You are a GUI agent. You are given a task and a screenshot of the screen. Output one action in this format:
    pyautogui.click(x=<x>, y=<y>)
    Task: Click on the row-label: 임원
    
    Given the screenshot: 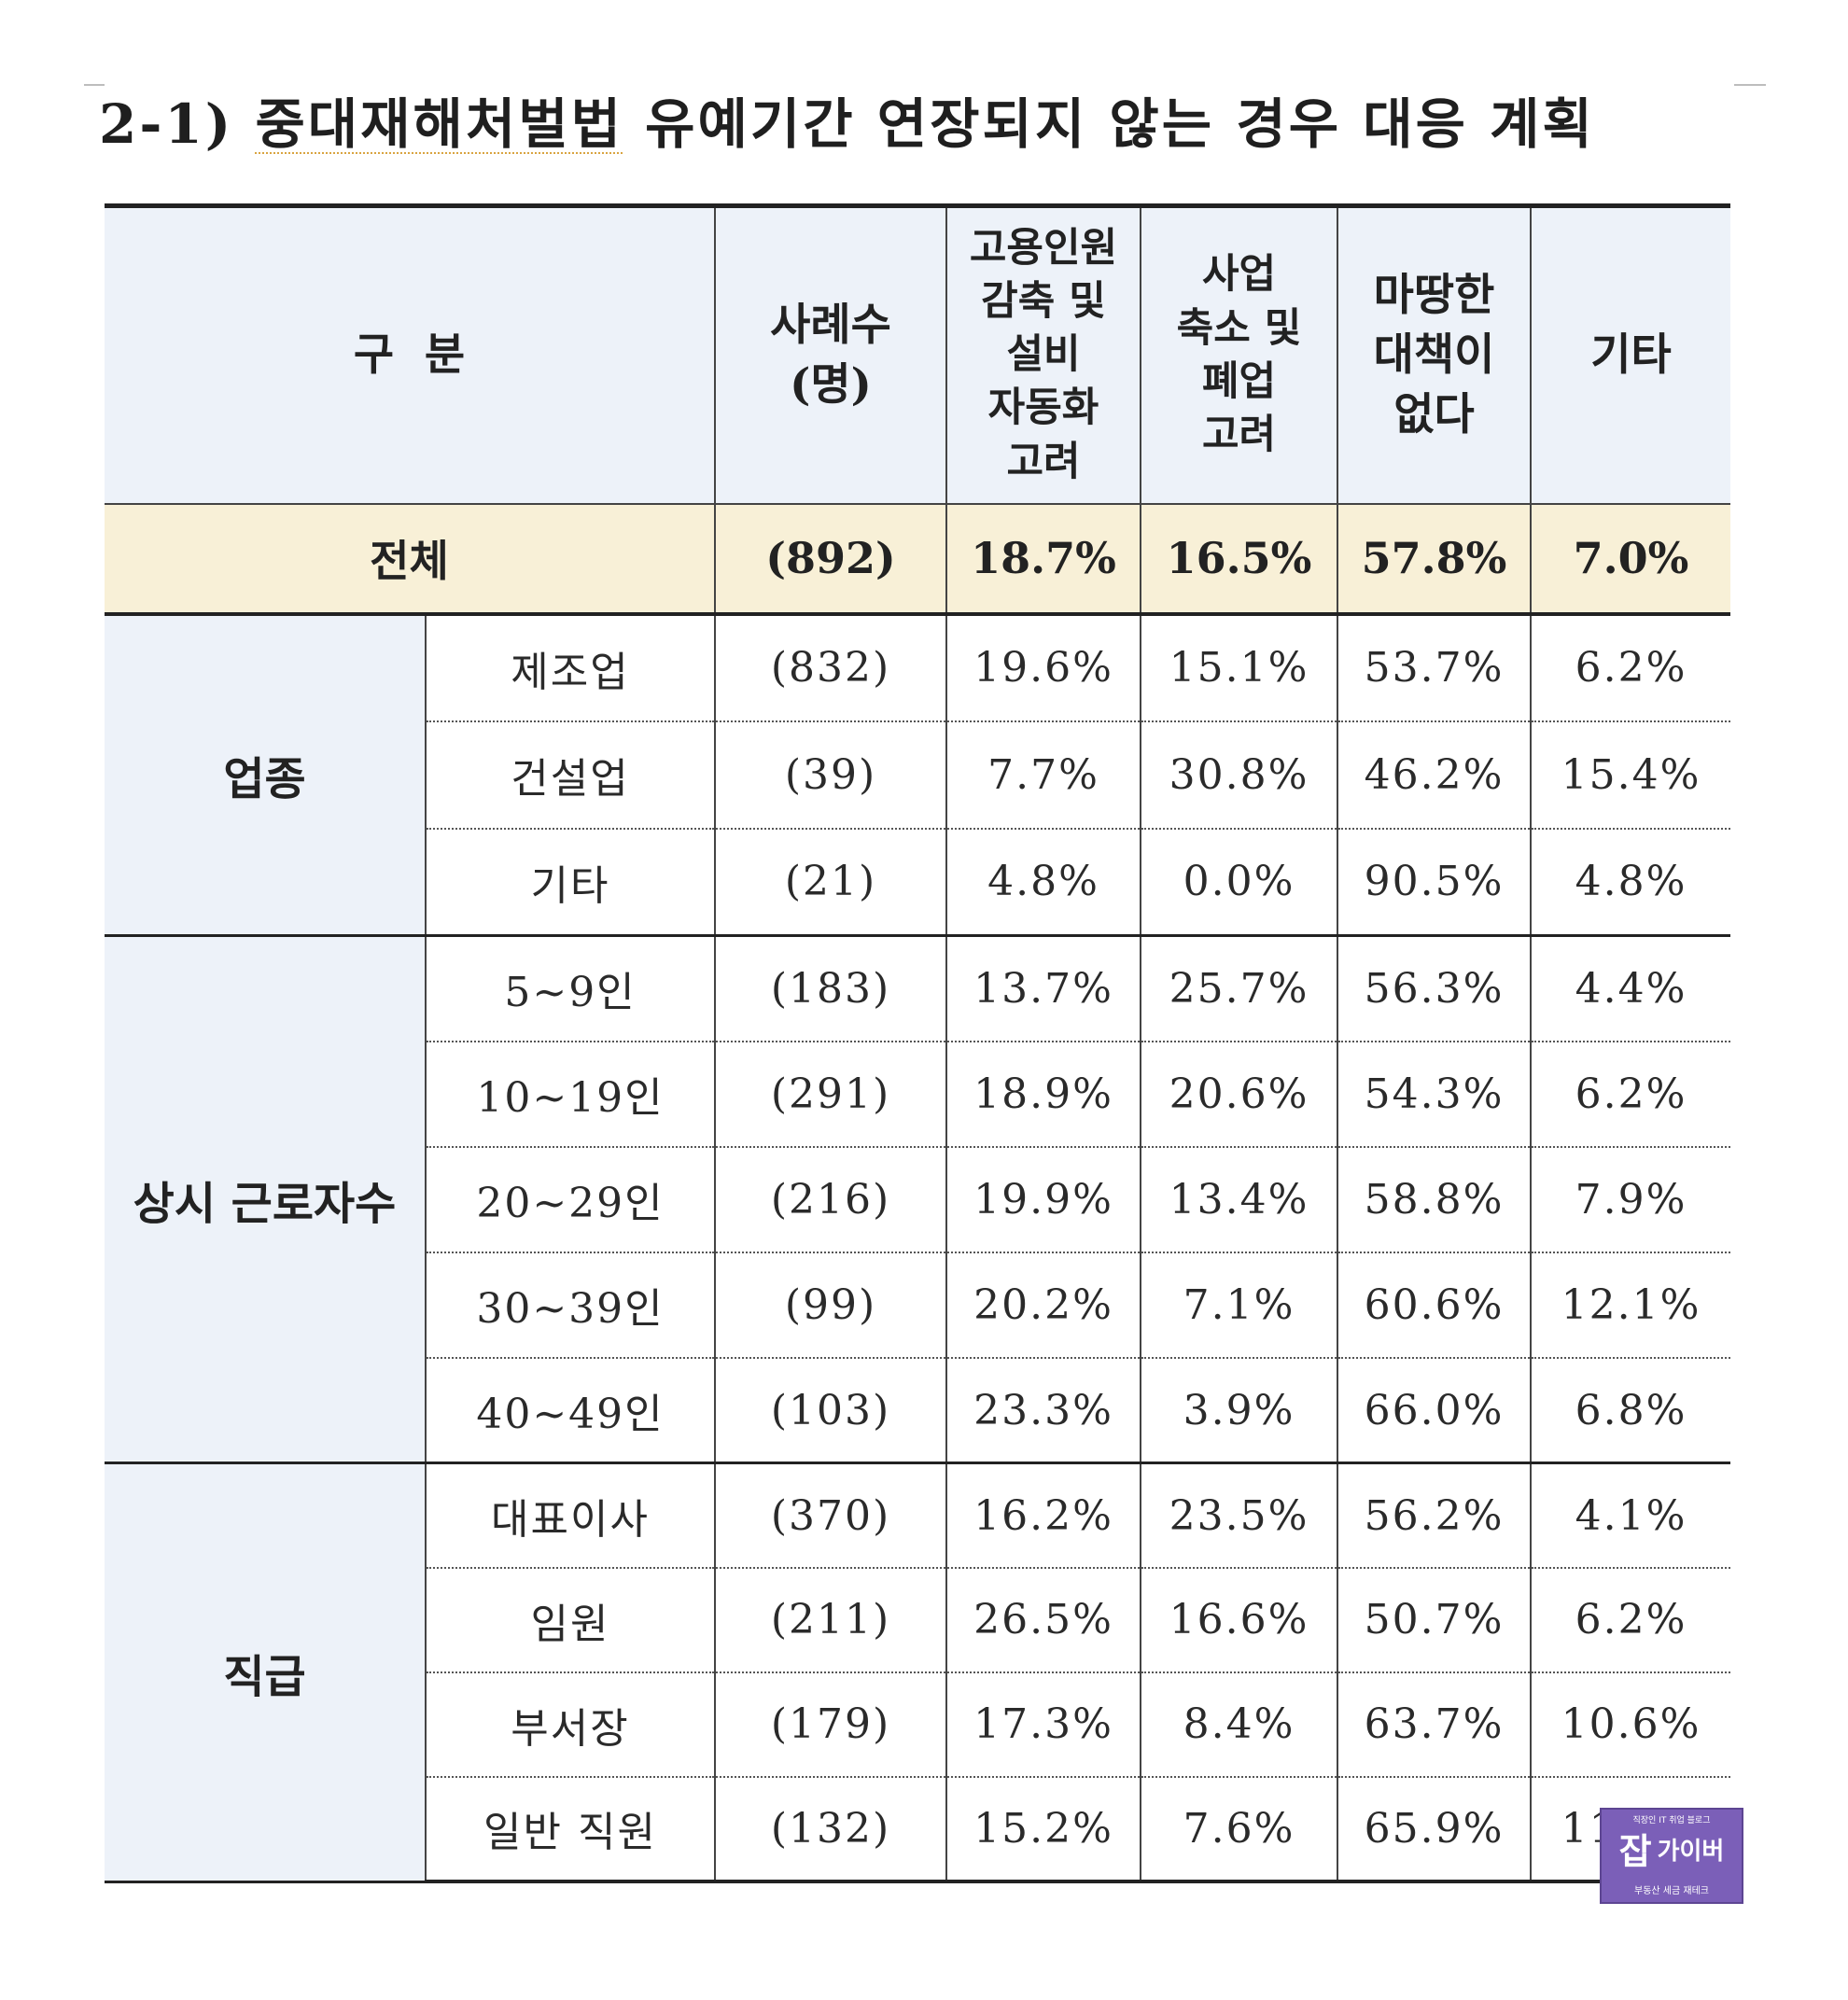 What is the action you would take?
    pyautogui.click(x=570, y=1620)
    